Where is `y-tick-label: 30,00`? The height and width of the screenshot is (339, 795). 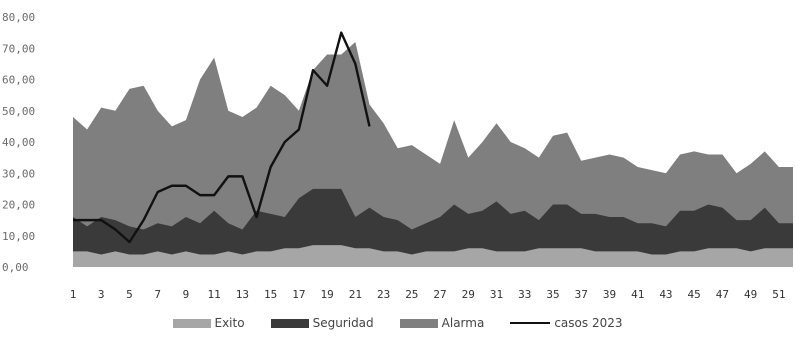 y-tick-label: 30,00 is located at coordinates (18, 173).